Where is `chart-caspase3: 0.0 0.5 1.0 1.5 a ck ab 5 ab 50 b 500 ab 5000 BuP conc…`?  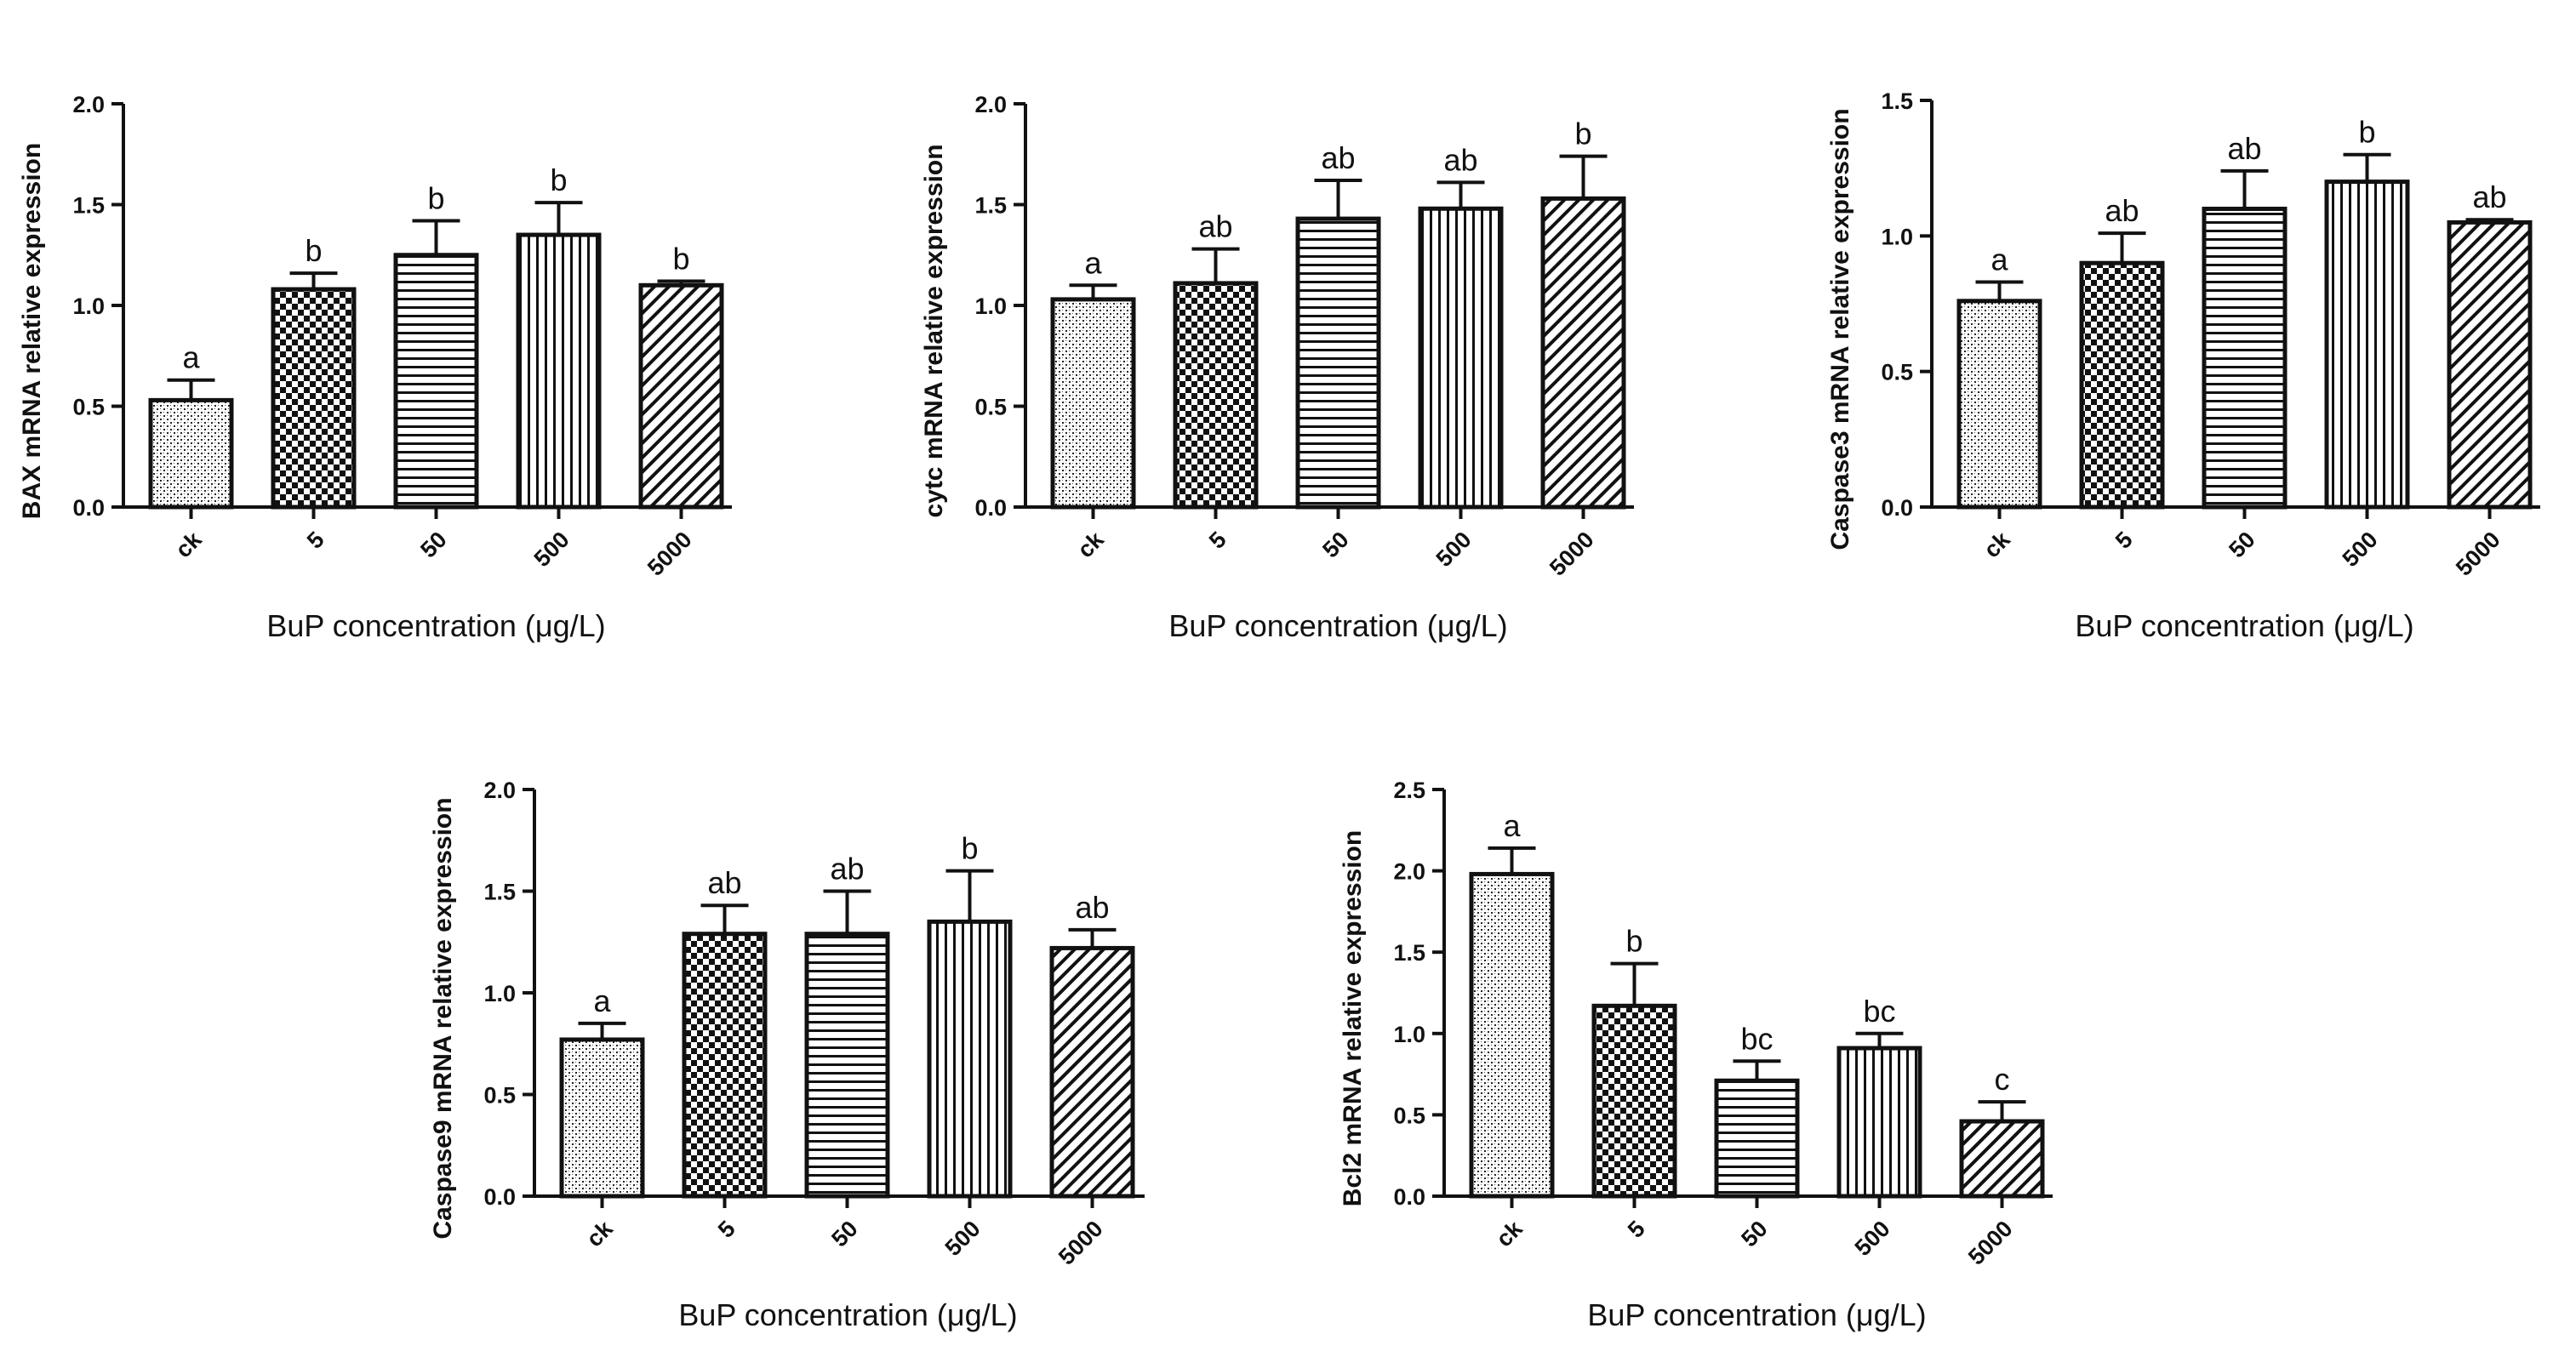 chart-caspase3: 0.0 0.5 1.0 1.5 a ck ab 5 ab 50 b 500 ab 5000 BuP conc… is located at coordinates (2183, 365).